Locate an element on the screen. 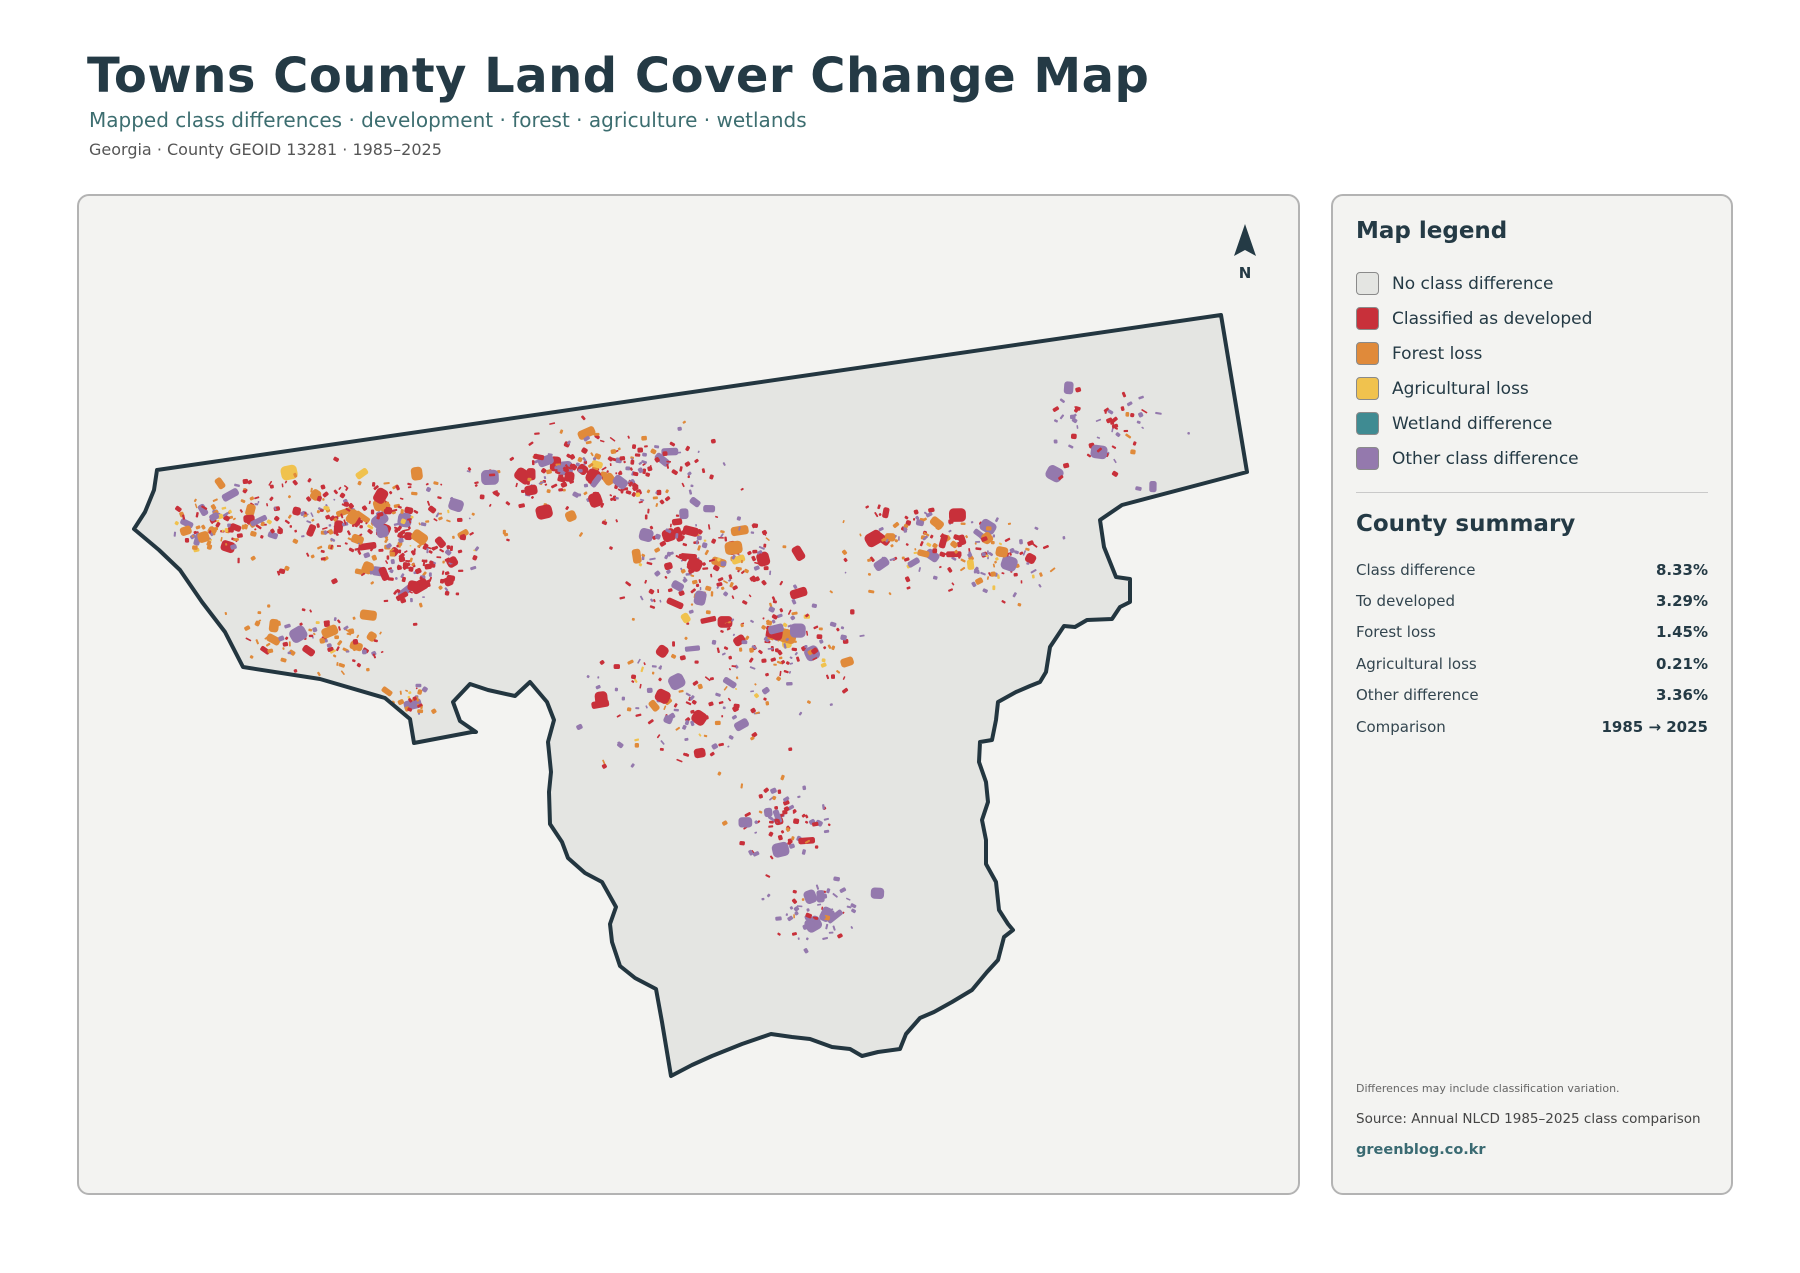  legend-swatch is located at coordinates (1367, 423).